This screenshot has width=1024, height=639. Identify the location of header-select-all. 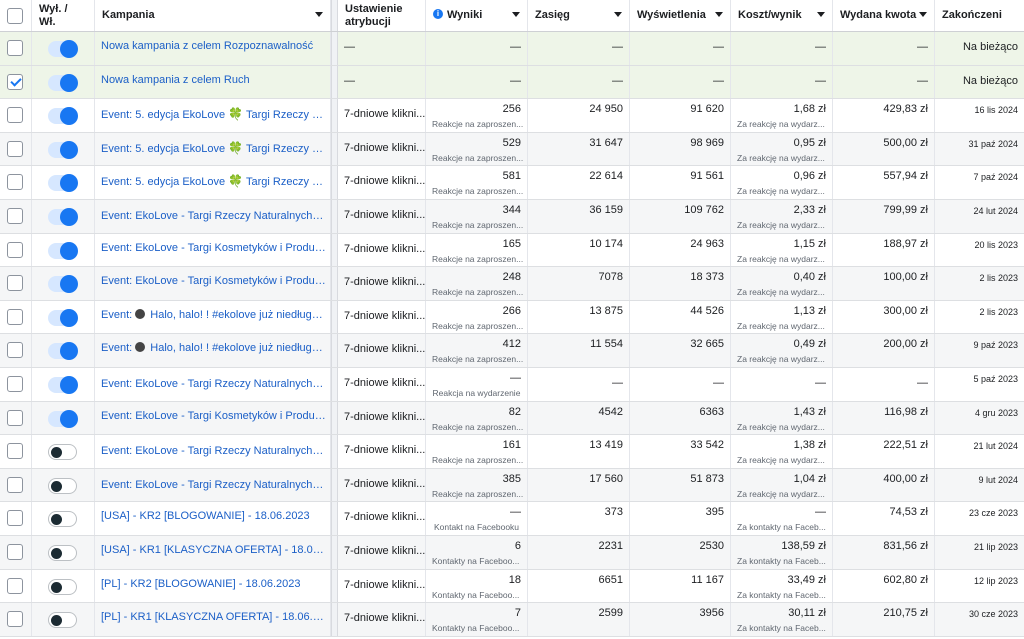
(16, 15).